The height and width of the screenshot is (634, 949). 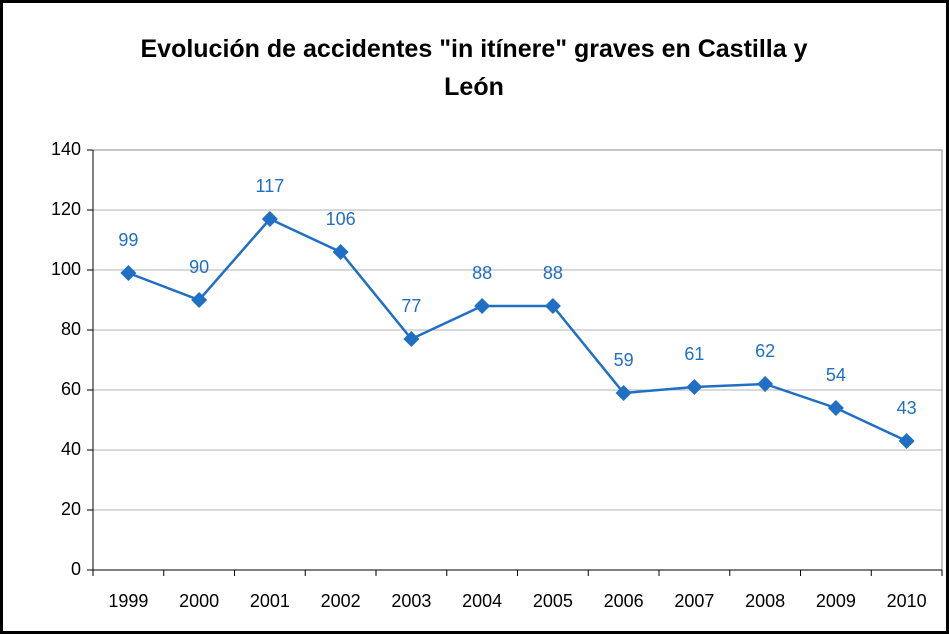 What do you see at coordinates (76, 569) in the screenshot?
I see `y-tick-label: 0` at bounding box center [76, 569].